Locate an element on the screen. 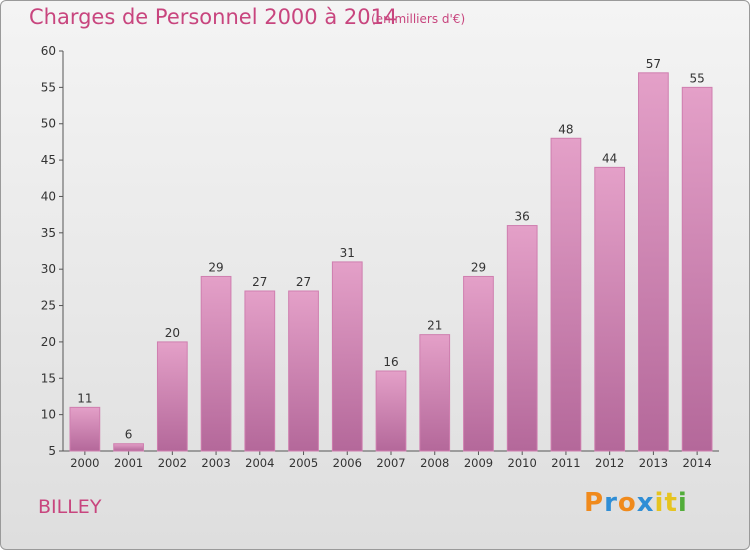 The image size is (750, 550). y-tick-label: 15 is located at coordinates (48, 378).